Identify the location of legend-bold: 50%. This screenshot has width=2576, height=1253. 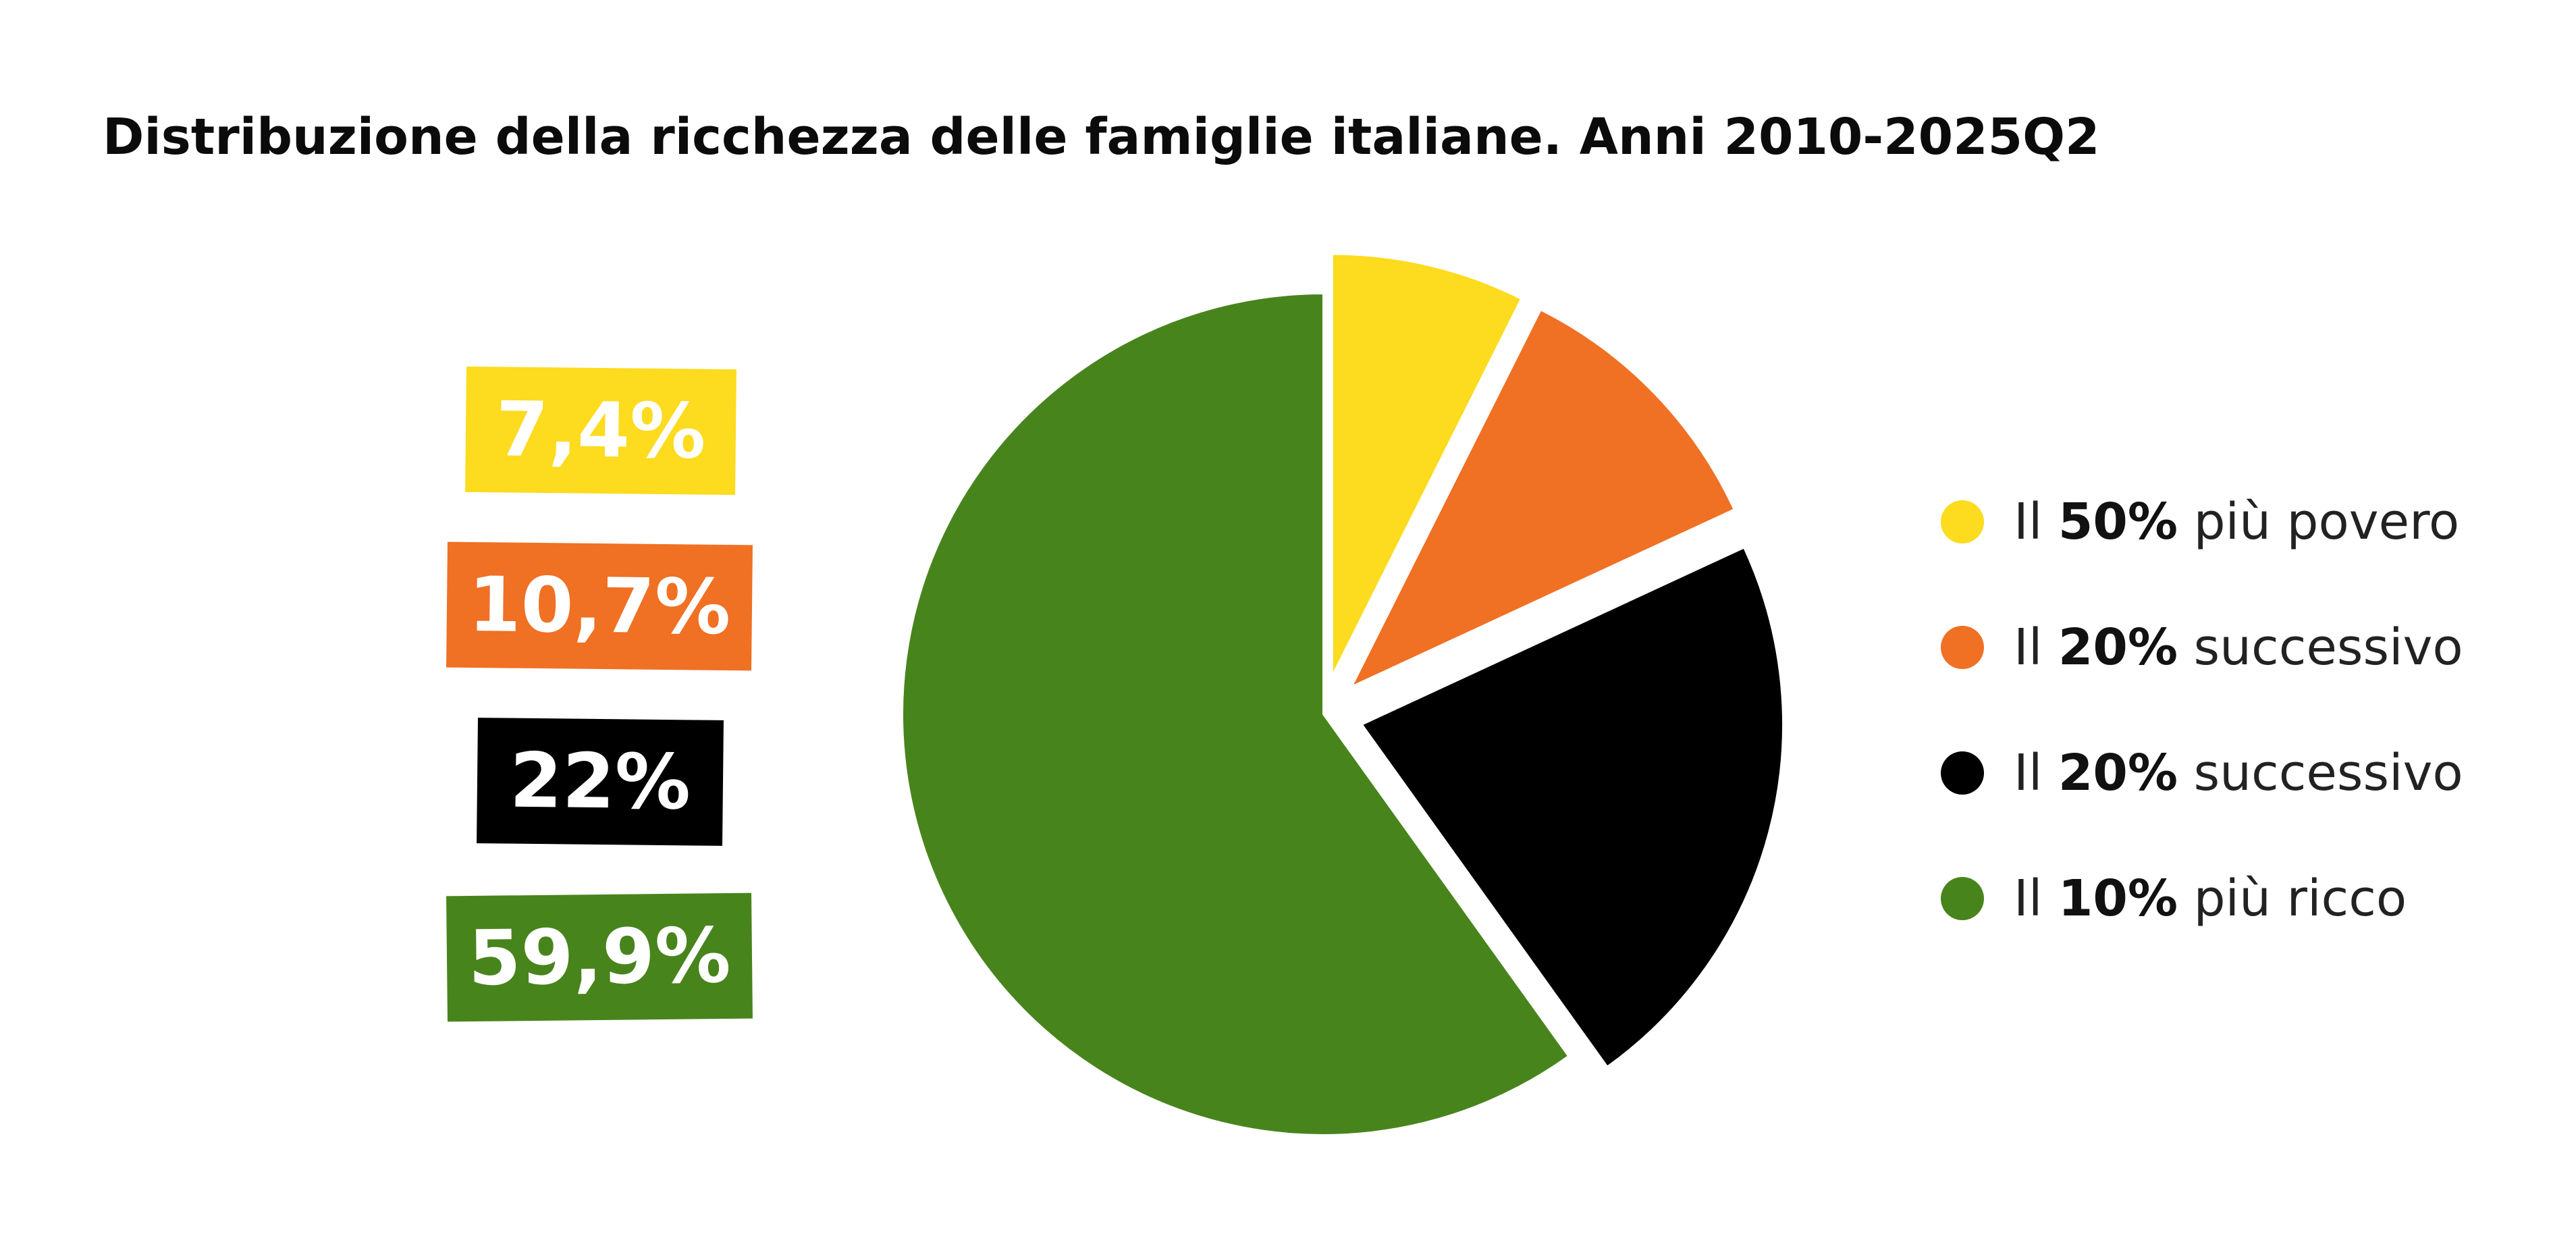
(2118, 522).